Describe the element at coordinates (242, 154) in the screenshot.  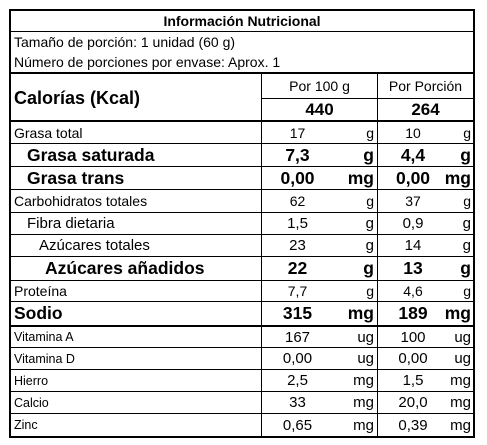
I see `nutrient-row: Grasa saturada 7,3 g 4,4 g` at that location.